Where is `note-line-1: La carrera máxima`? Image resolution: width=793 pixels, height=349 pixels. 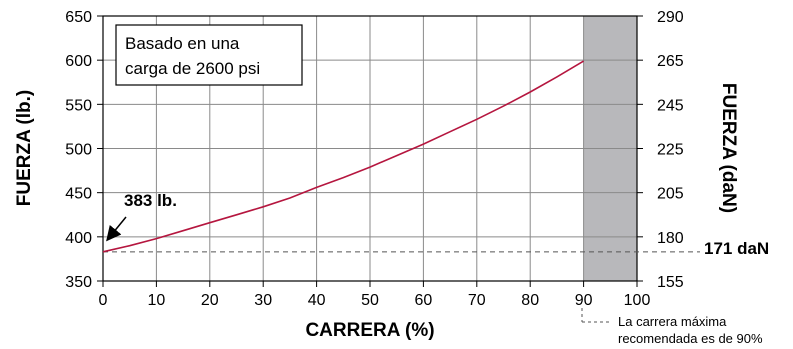
note-line-1: La carrera máxima is located at coordinates (672, 321).